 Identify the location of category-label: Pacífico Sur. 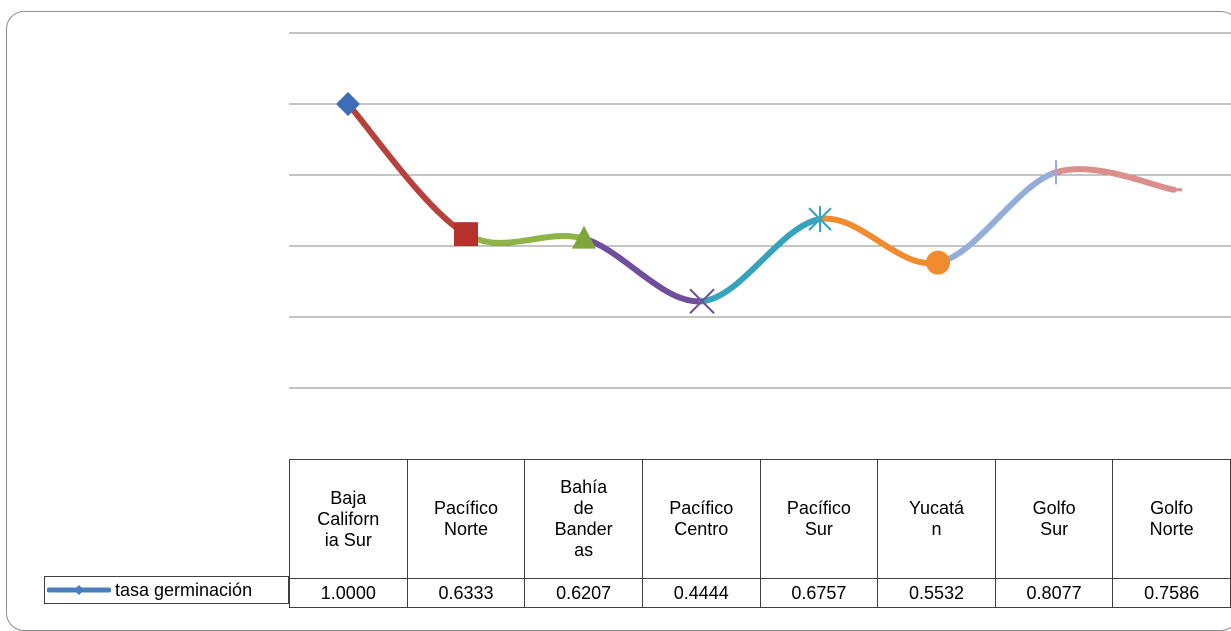
(819, 519).